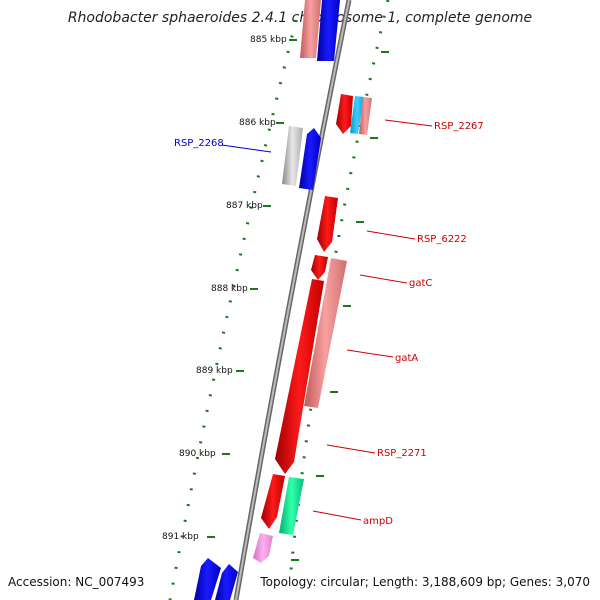 The width and height of the screenshot is (600, 600). I want to click on gene-top-blue, so click(328, 30).